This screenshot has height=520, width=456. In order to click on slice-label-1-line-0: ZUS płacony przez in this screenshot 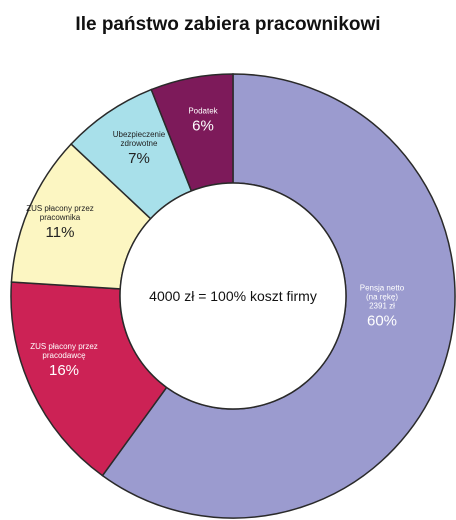, I will do `click(64, 346)`.